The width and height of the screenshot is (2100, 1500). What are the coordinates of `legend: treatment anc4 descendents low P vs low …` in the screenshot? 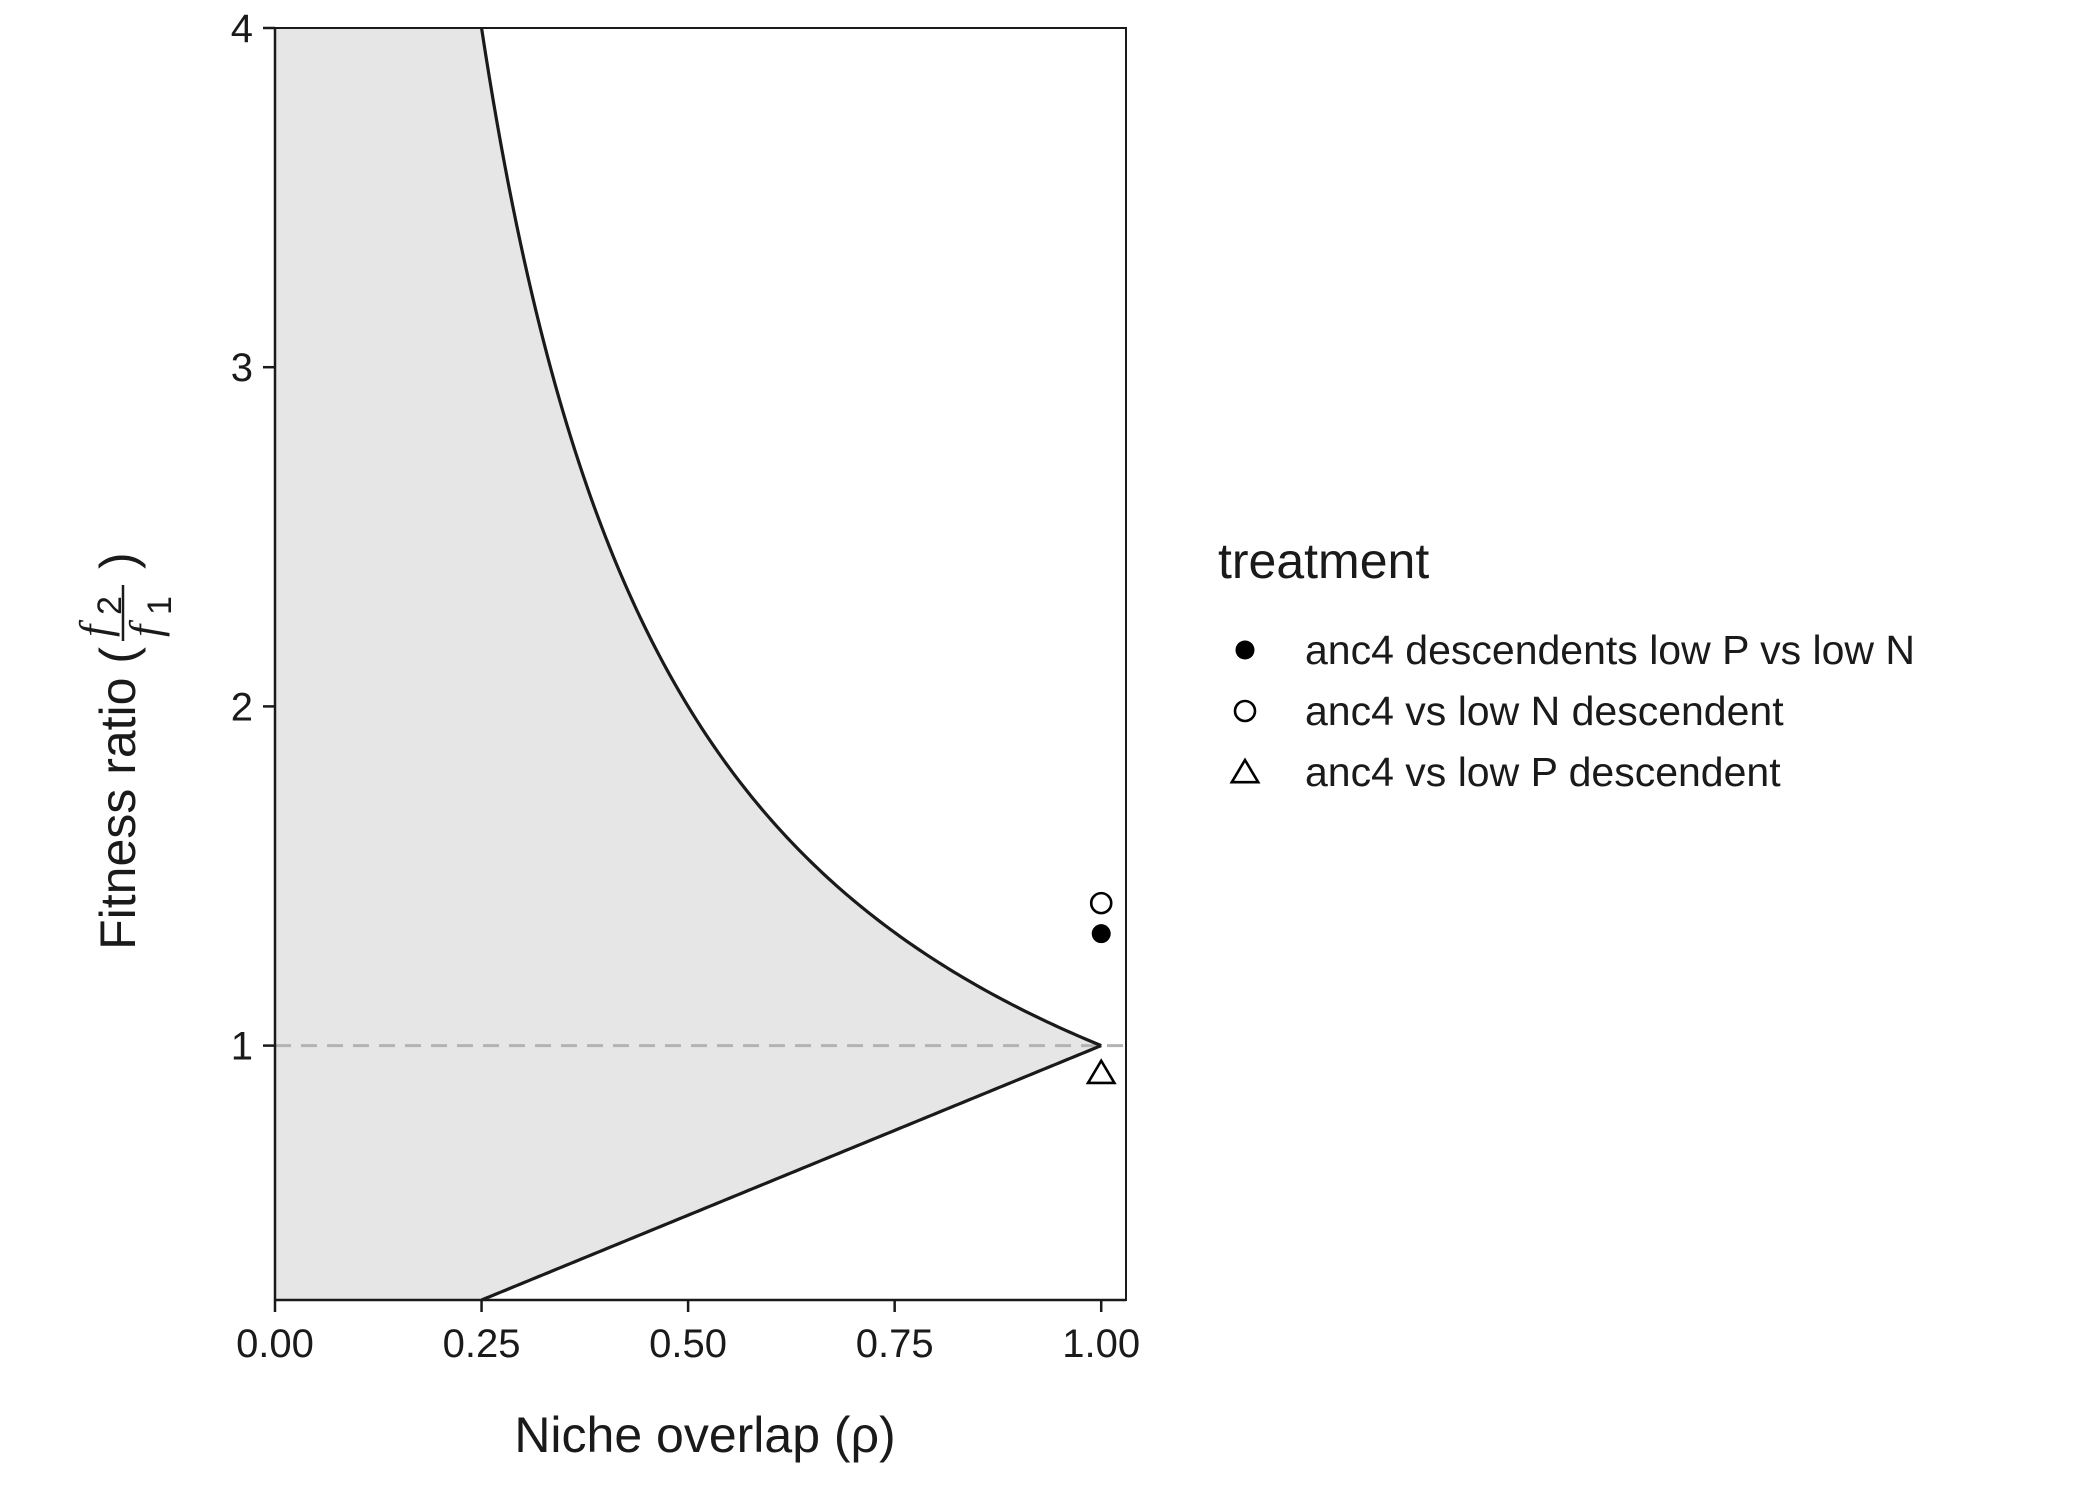 It's located at (1566, 664).